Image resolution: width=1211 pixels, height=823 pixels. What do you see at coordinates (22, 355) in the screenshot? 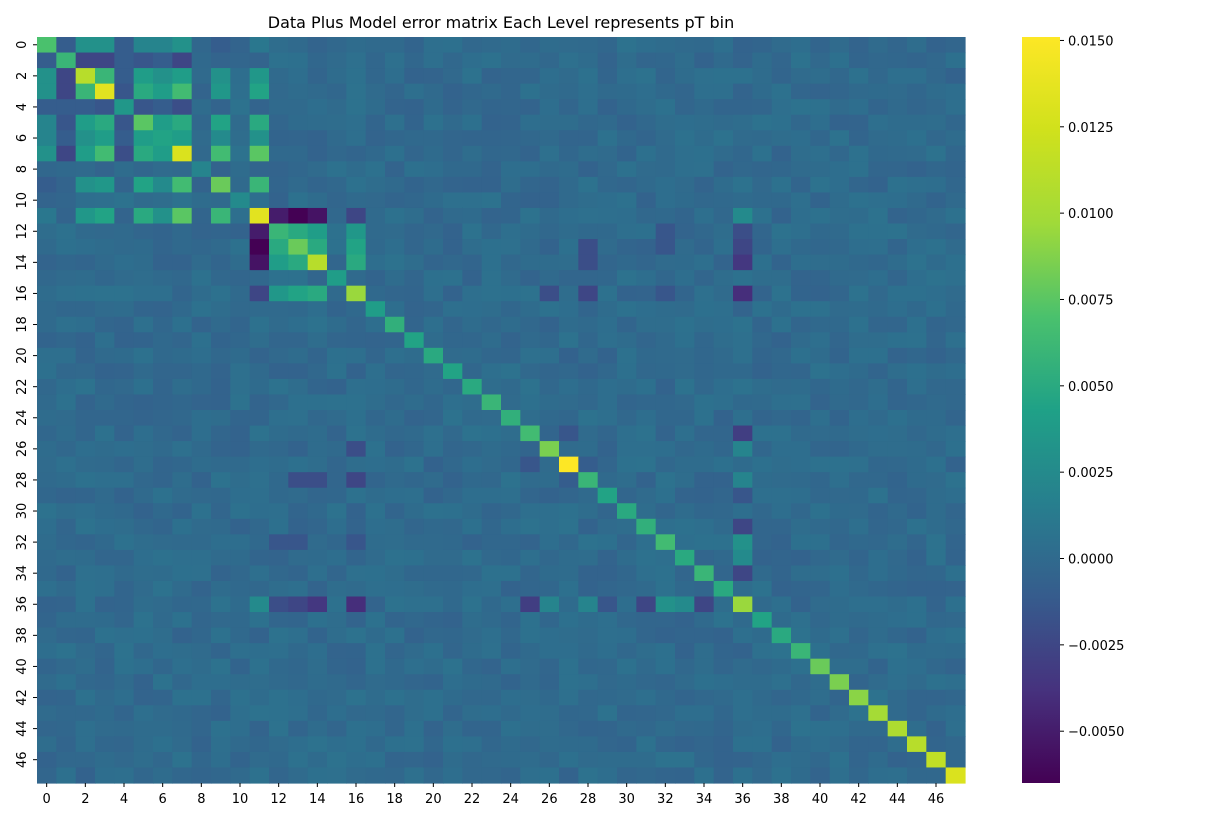
I see `y-tick-label: 20` at bounding box center [22, 355].